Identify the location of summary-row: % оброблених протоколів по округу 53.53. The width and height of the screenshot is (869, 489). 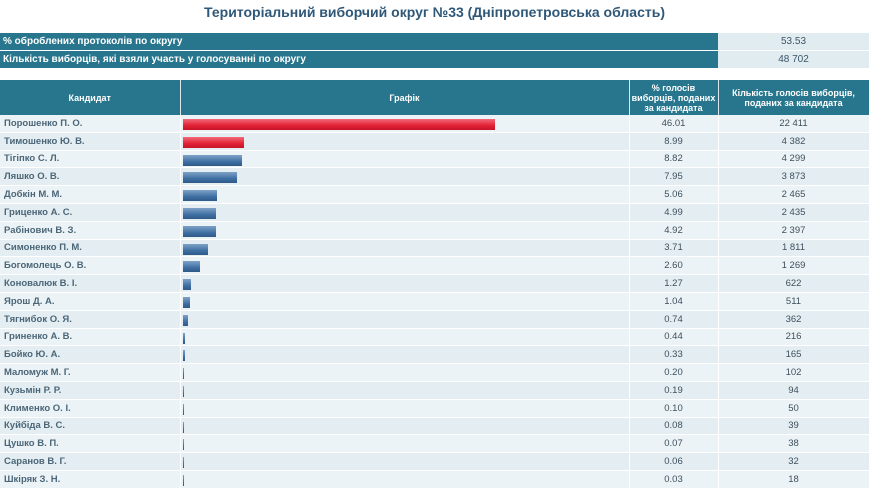
(434, 42).